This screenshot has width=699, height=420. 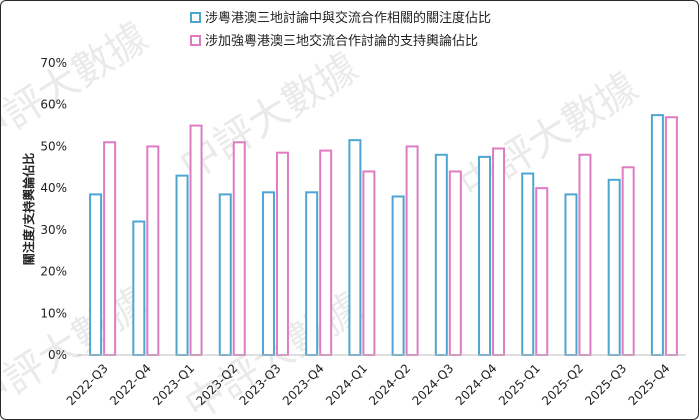 What do you see at coordinates (53, 209) in the screenshot?
I see `y-axis-ticks: 0% 10% 20% 30% 40% 50% 60% 70%` at bounding box center [53, 209].